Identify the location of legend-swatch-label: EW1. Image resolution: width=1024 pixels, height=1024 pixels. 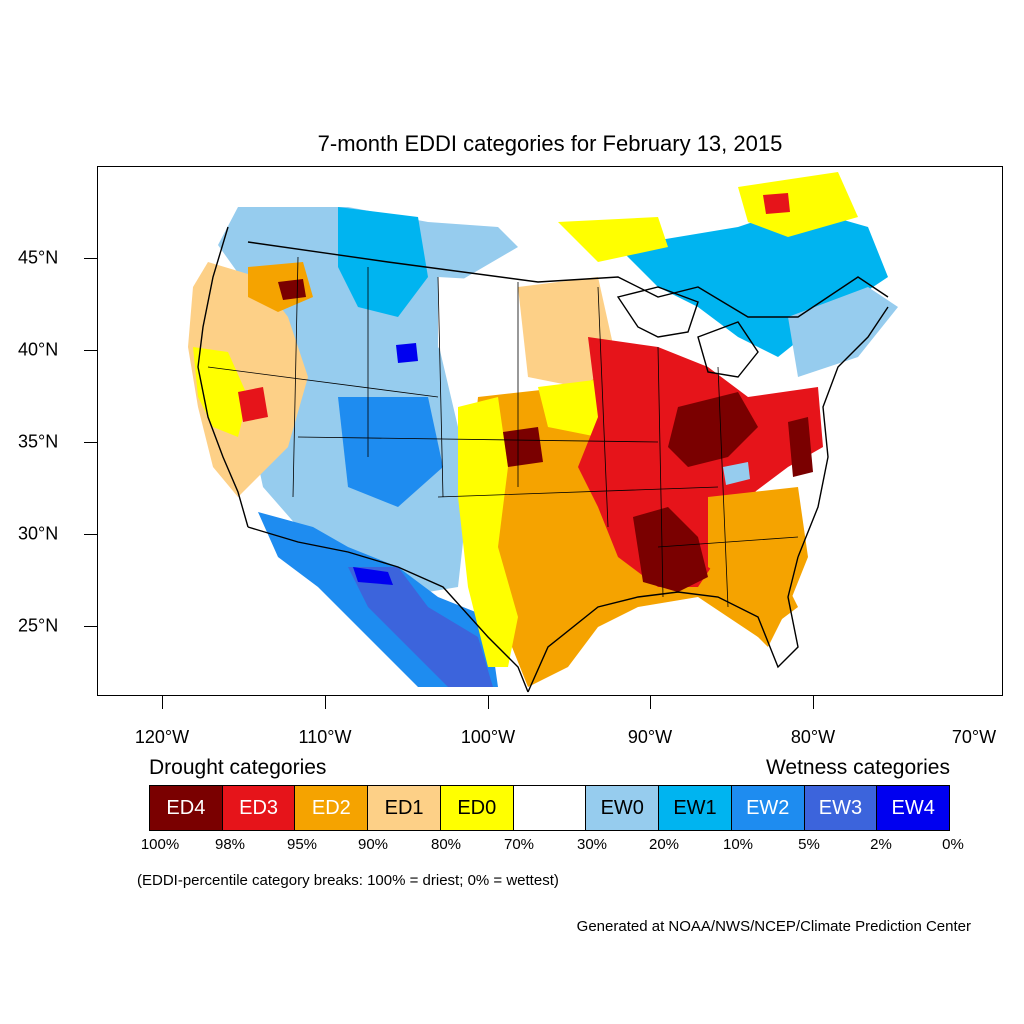
(695, 807).